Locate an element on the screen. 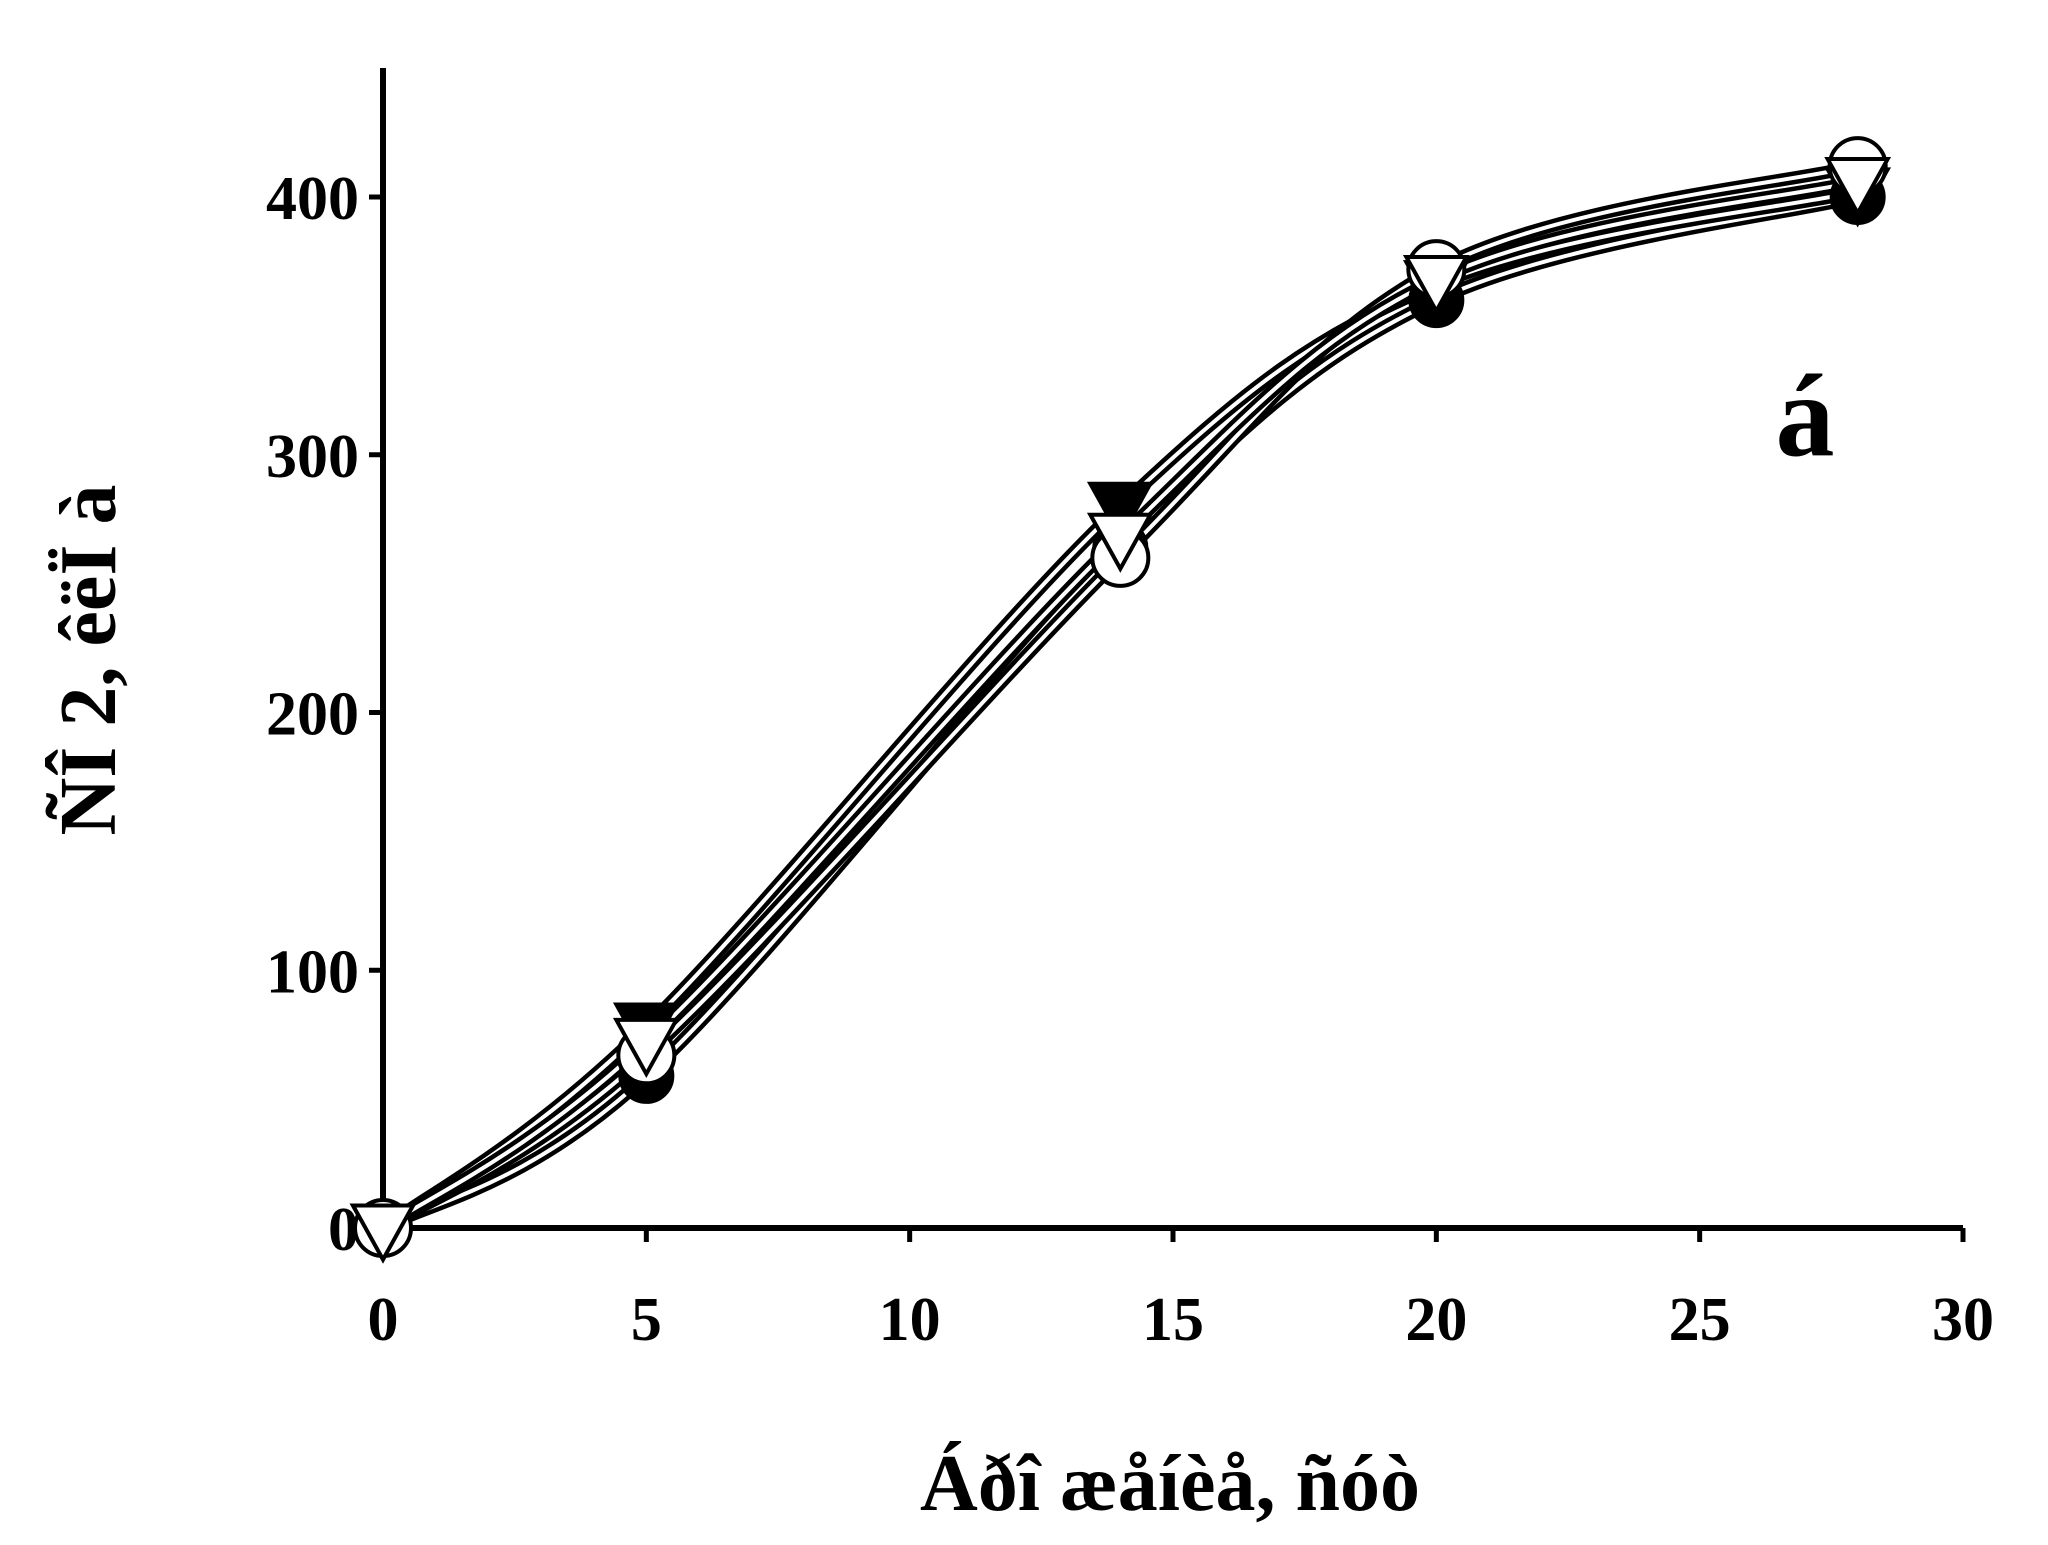 This screenshot has height=1545, width=2048. x-tick-label: 5 is located at coordinates (646, 1320).